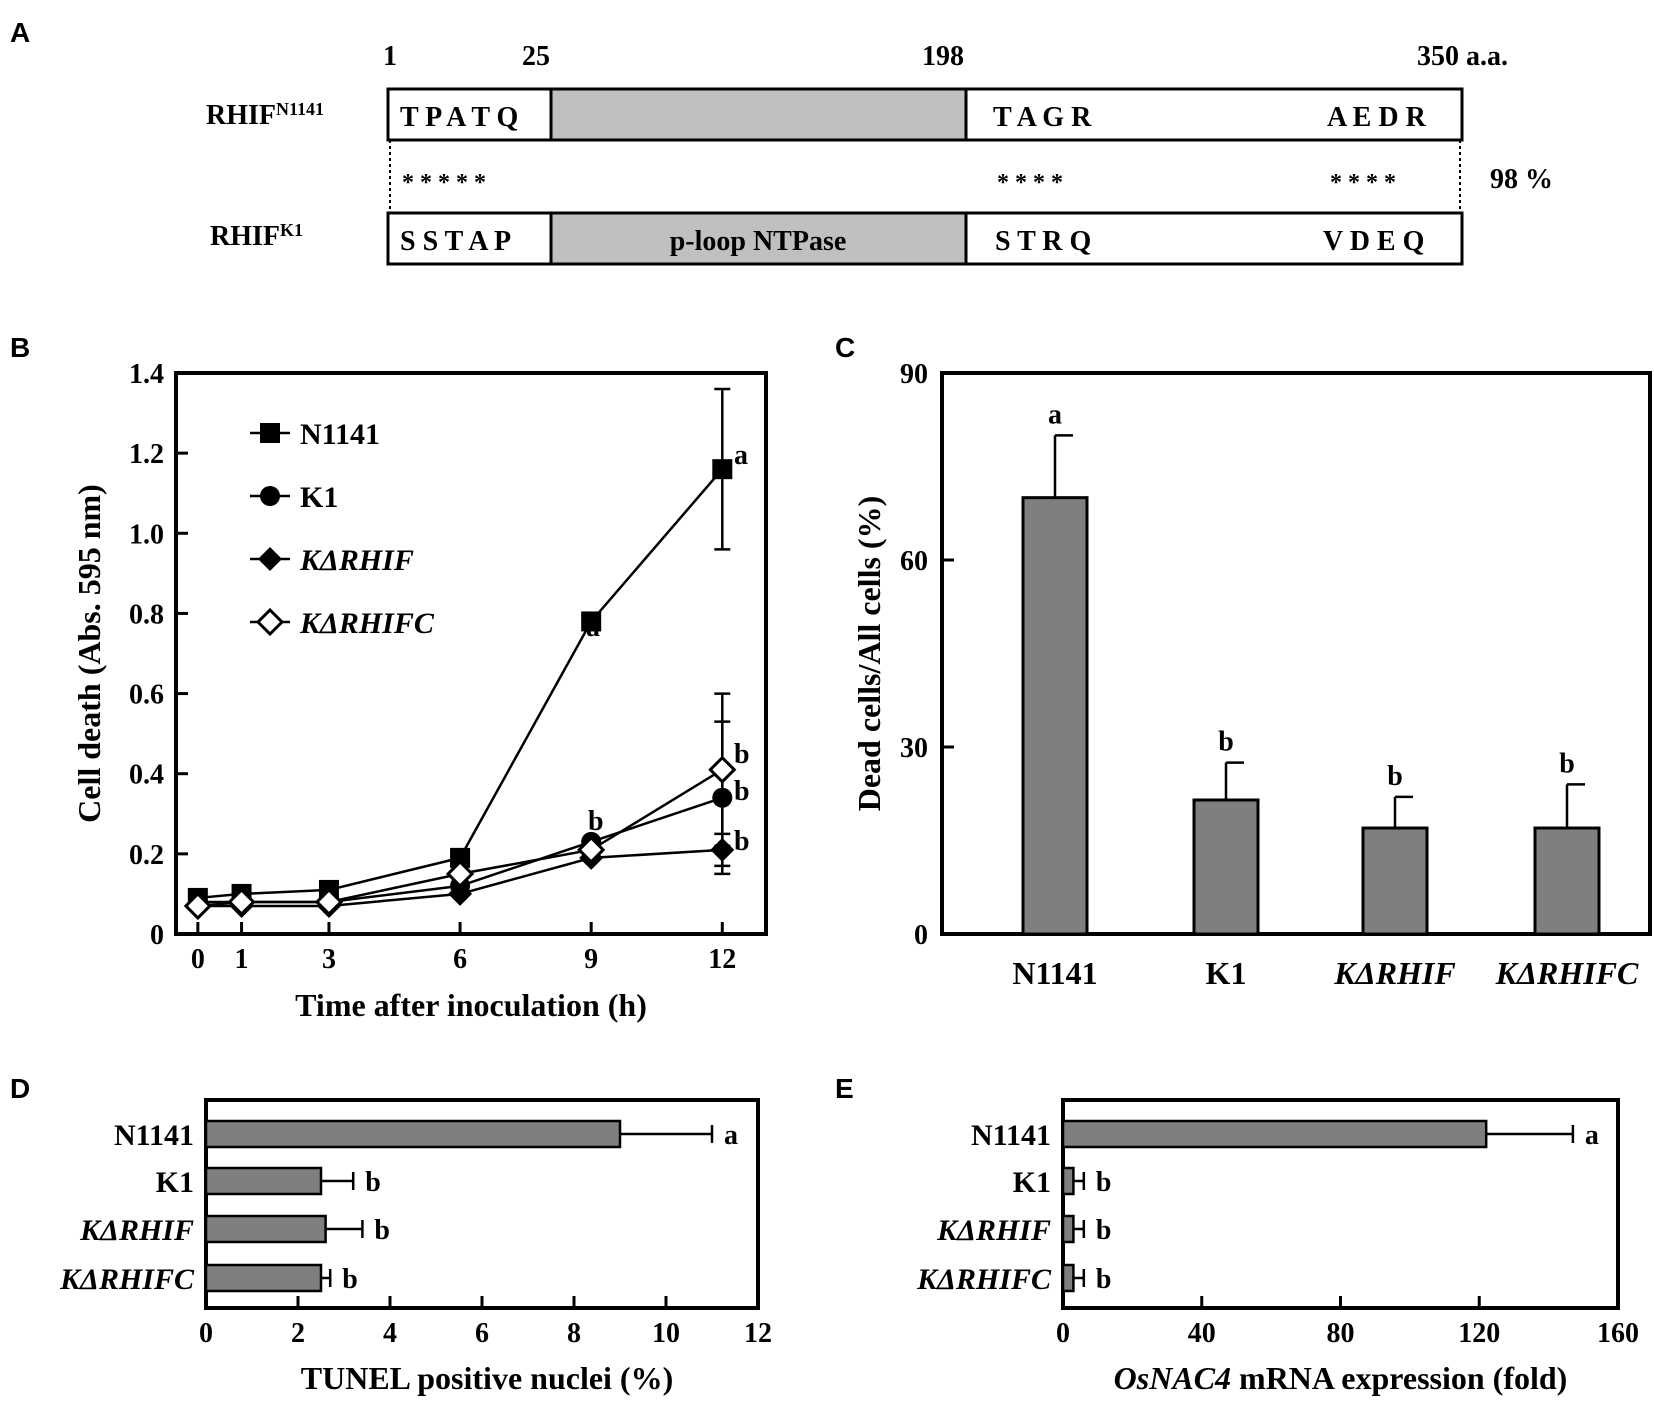 Image resolution: width=1654 pixels, height=1404 pixels. Describe the element at coordinates (455, 241) in the screenshot. I see `strain2-left-residues: S S T A P` at that location.